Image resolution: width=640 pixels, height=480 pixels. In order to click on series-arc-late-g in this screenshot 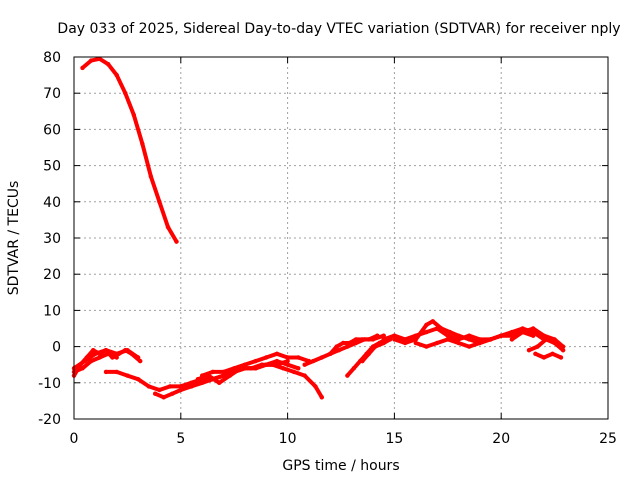, I will do `click(480, 337)`.